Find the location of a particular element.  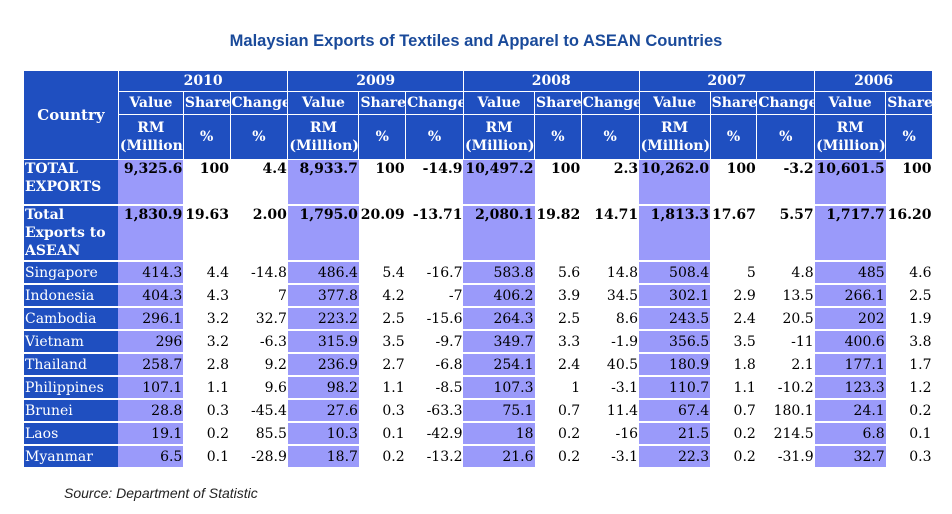

value-column-header: Value is located at coordinates (151, 103).